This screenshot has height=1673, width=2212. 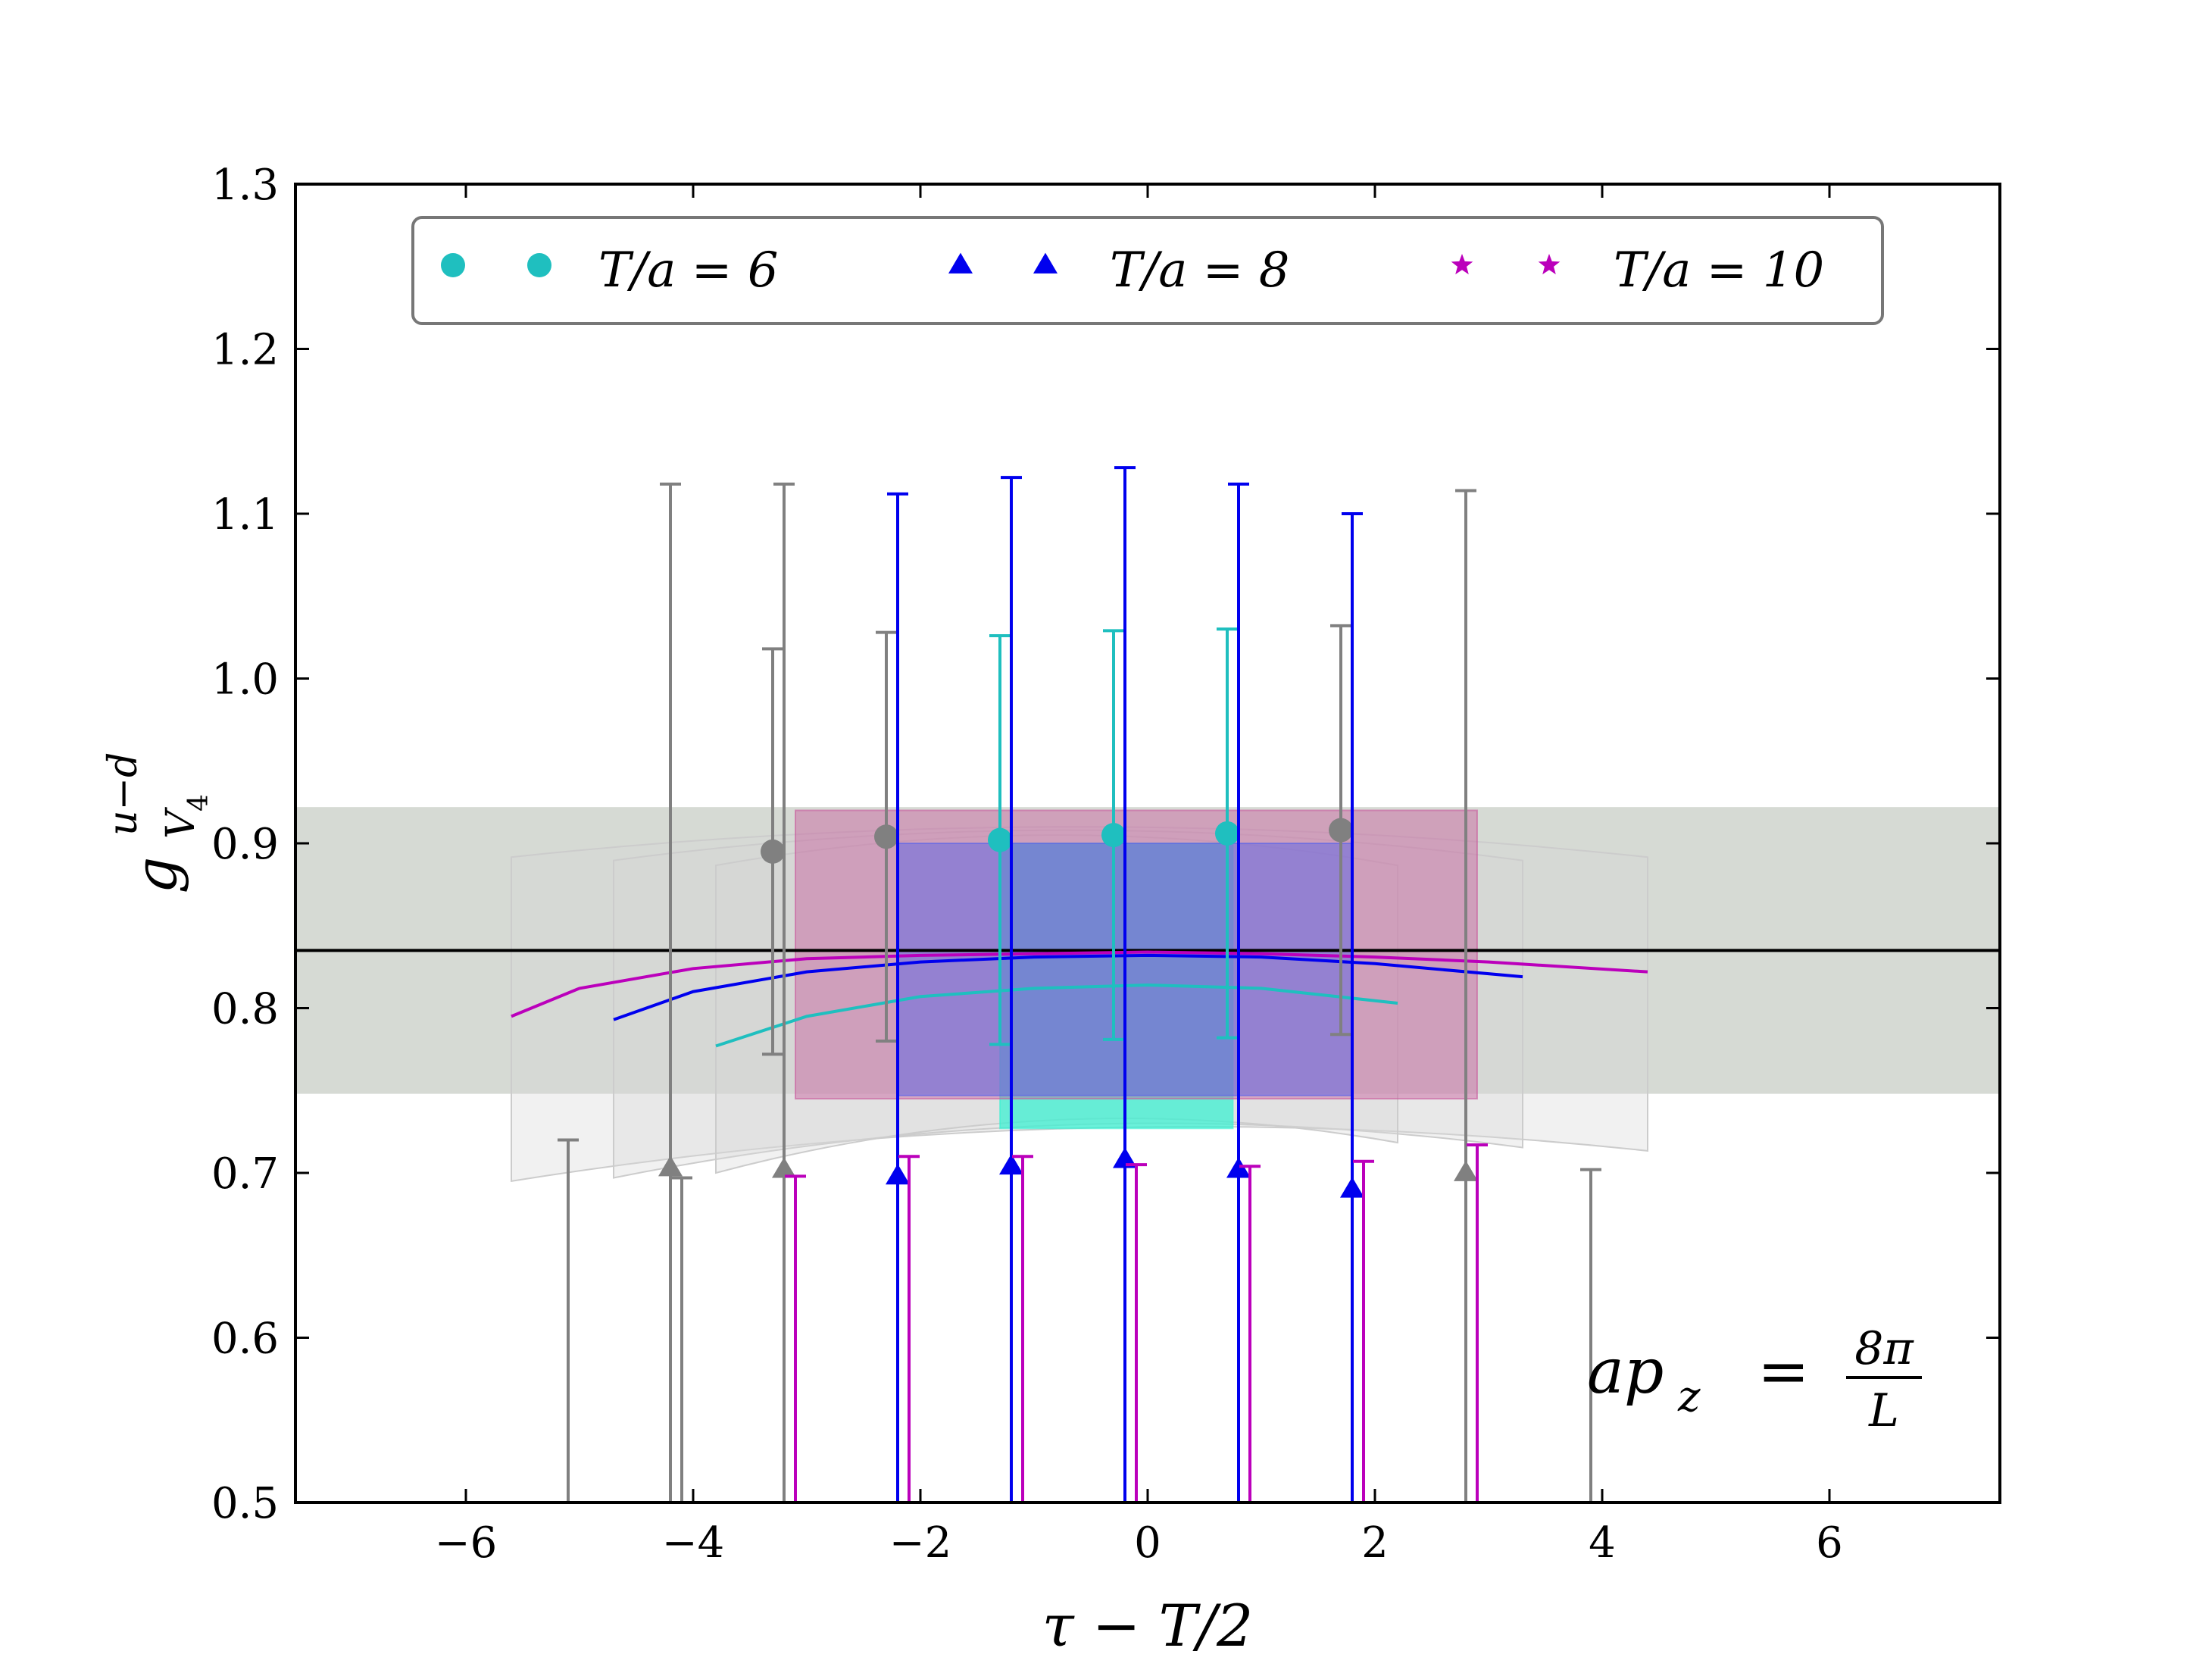 What do you see at coordinates (181, 823) in the screenshot?
I see `y-axis-label-sub: V` at bounding box center [181, 823].